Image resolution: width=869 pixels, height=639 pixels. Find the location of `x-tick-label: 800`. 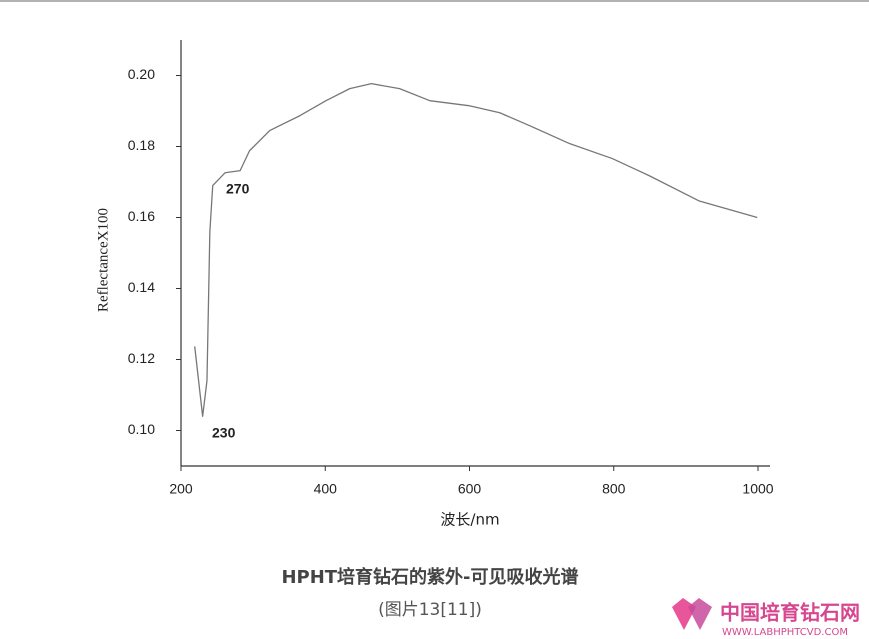

x-tick-label: 800 is located at coordinates (614, 489).